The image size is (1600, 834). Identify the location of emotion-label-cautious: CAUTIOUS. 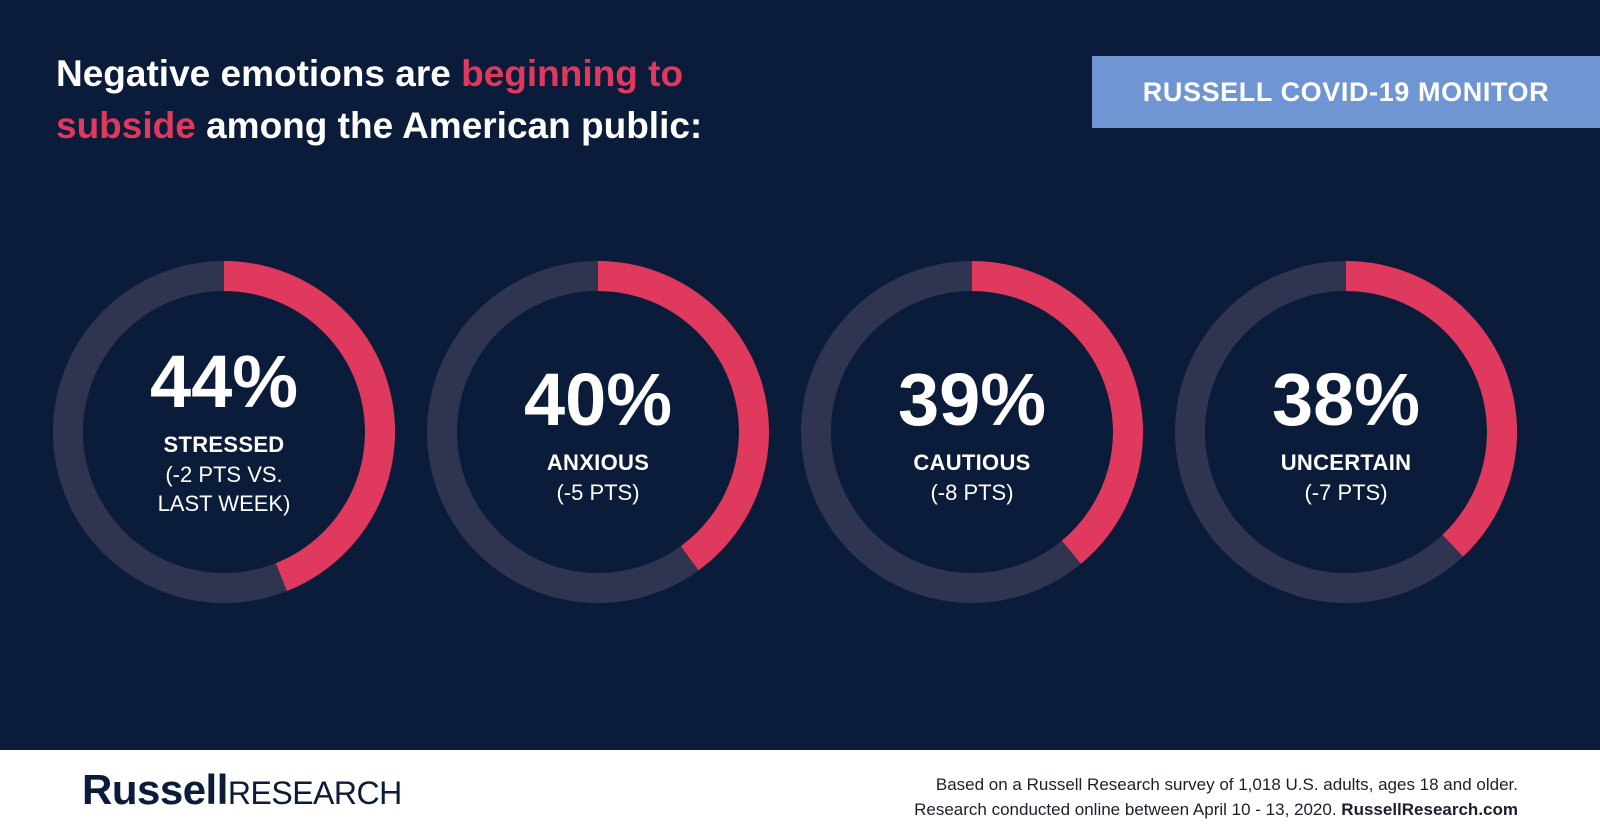
(972, 462).